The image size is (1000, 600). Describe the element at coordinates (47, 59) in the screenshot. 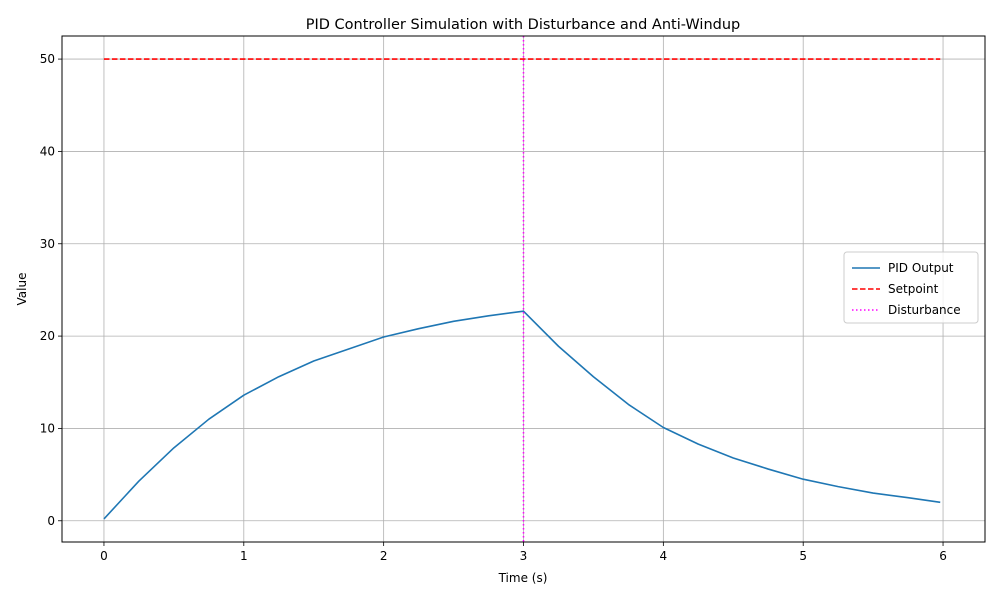

I see `y-tick-label: 50` at that location.